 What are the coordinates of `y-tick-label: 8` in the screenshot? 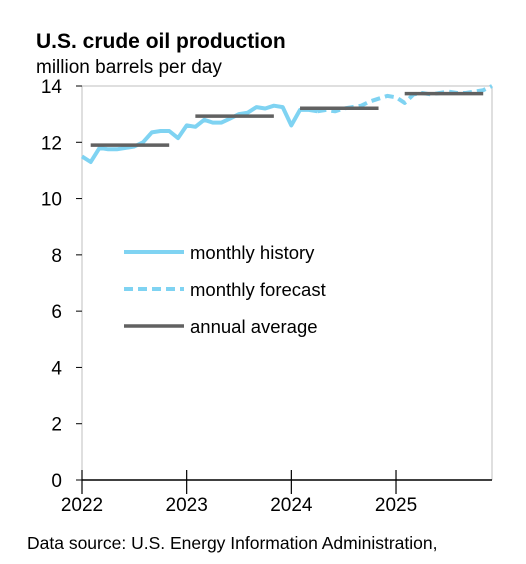 It's located at (56, 256).